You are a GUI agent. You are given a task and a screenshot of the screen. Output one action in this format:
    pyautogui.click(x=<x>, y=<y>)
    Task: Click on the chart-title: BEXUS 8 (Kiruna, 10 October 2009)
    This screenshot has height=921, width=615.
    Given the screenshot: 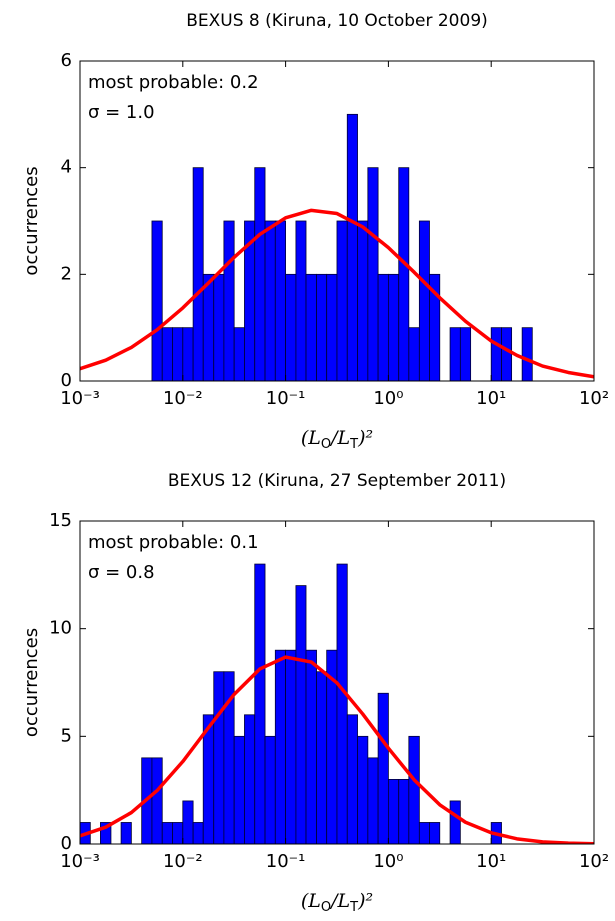 What is the action you would take?
    pyautogui.click(x=337, y=21)
    